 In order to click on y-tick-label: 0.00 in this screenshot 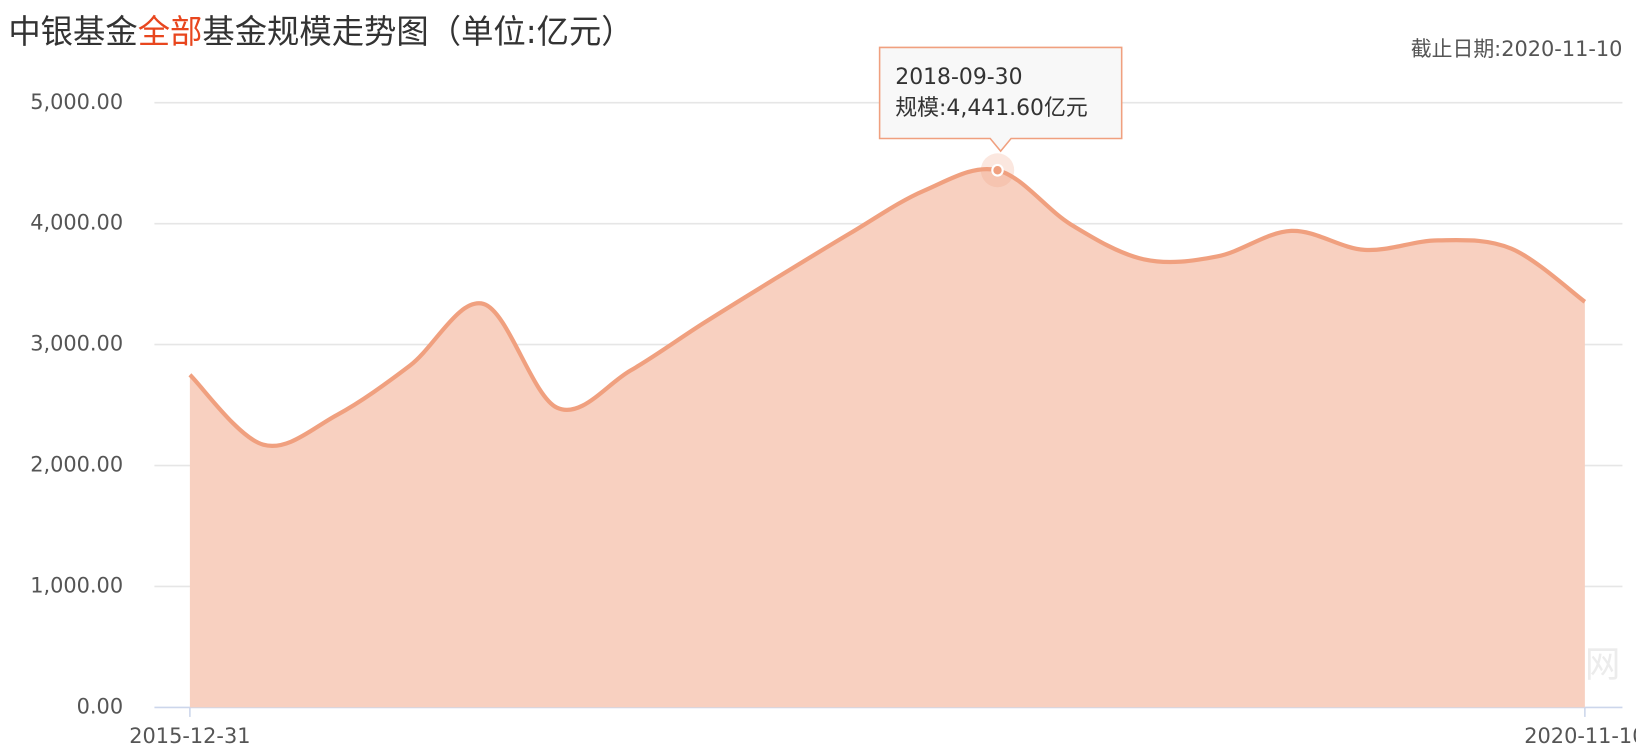, I will do `click(100, 705)`.